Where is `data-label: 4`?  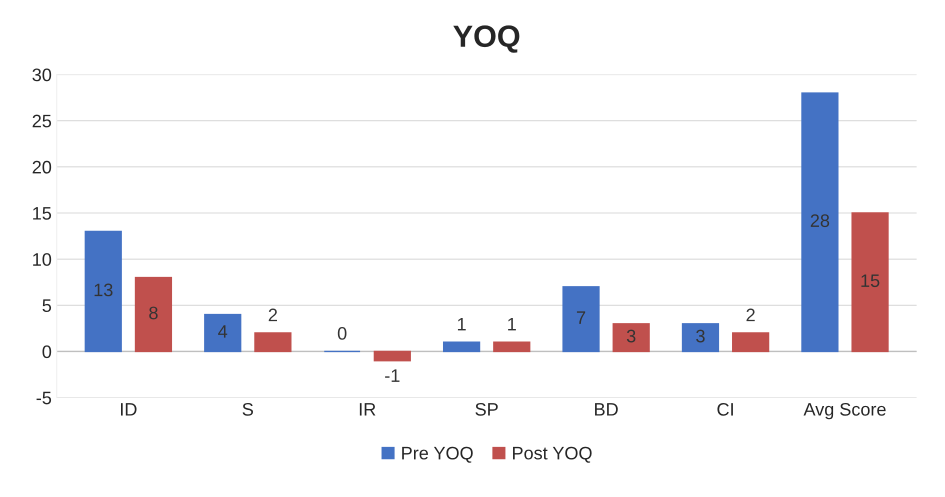 data-label: 4 is located at coordinates (223, 331).